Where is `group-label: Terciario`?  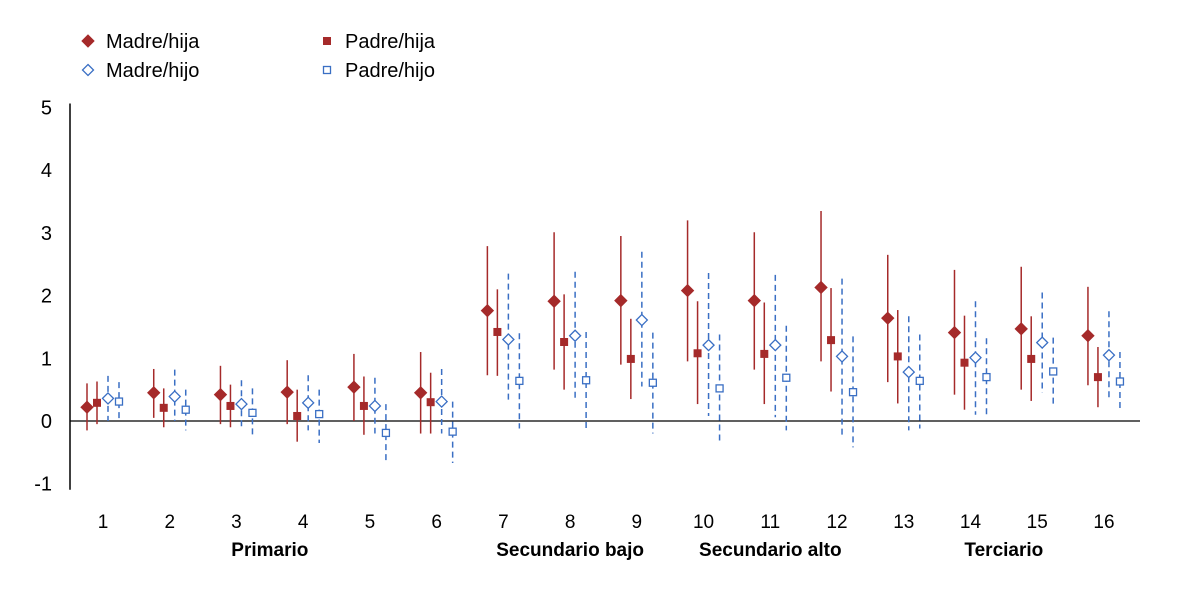 group-label: Terciario is located at coordinates (1003, 550).